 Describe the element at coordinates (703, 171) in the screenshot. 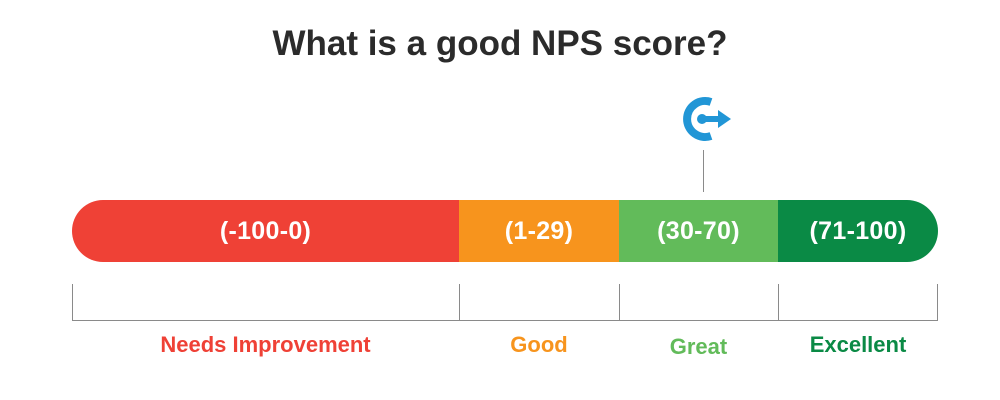

I see `marker-line` at that location.